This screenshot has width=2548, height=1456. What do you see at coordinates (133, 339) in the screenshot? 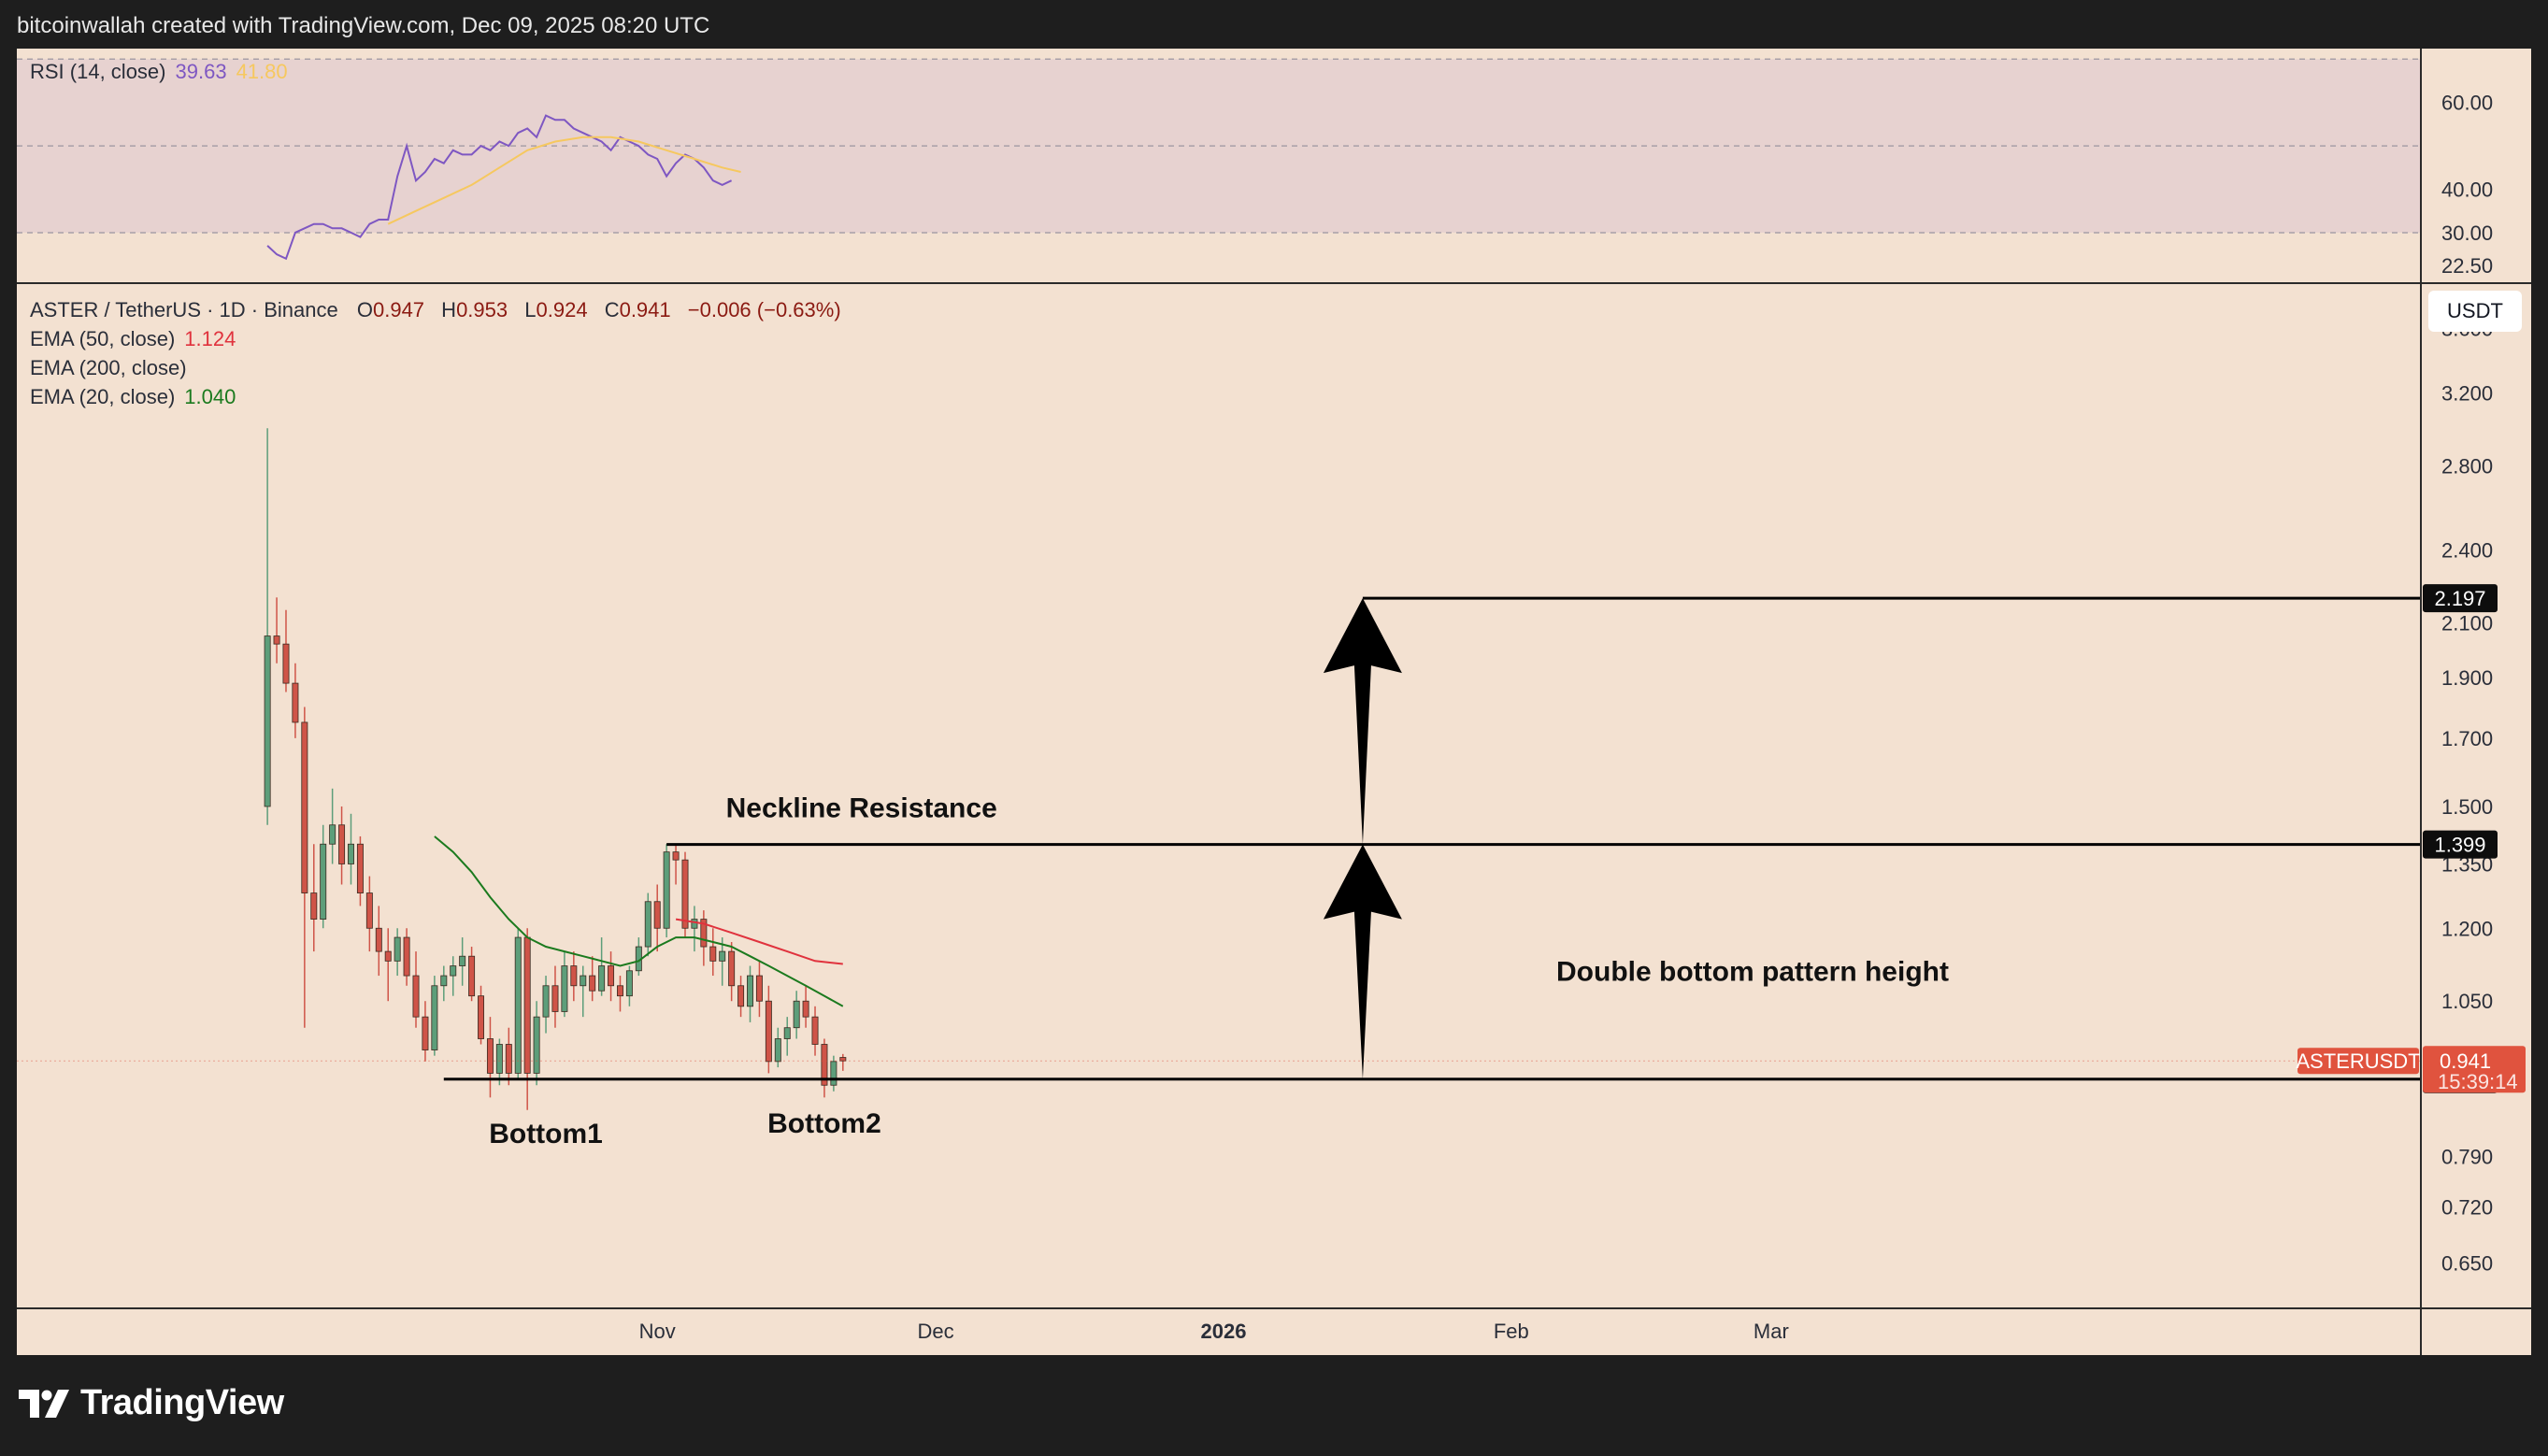
I see `ema50-legend: EMA (50, close) 1.124` at bounding box center [133, 339].